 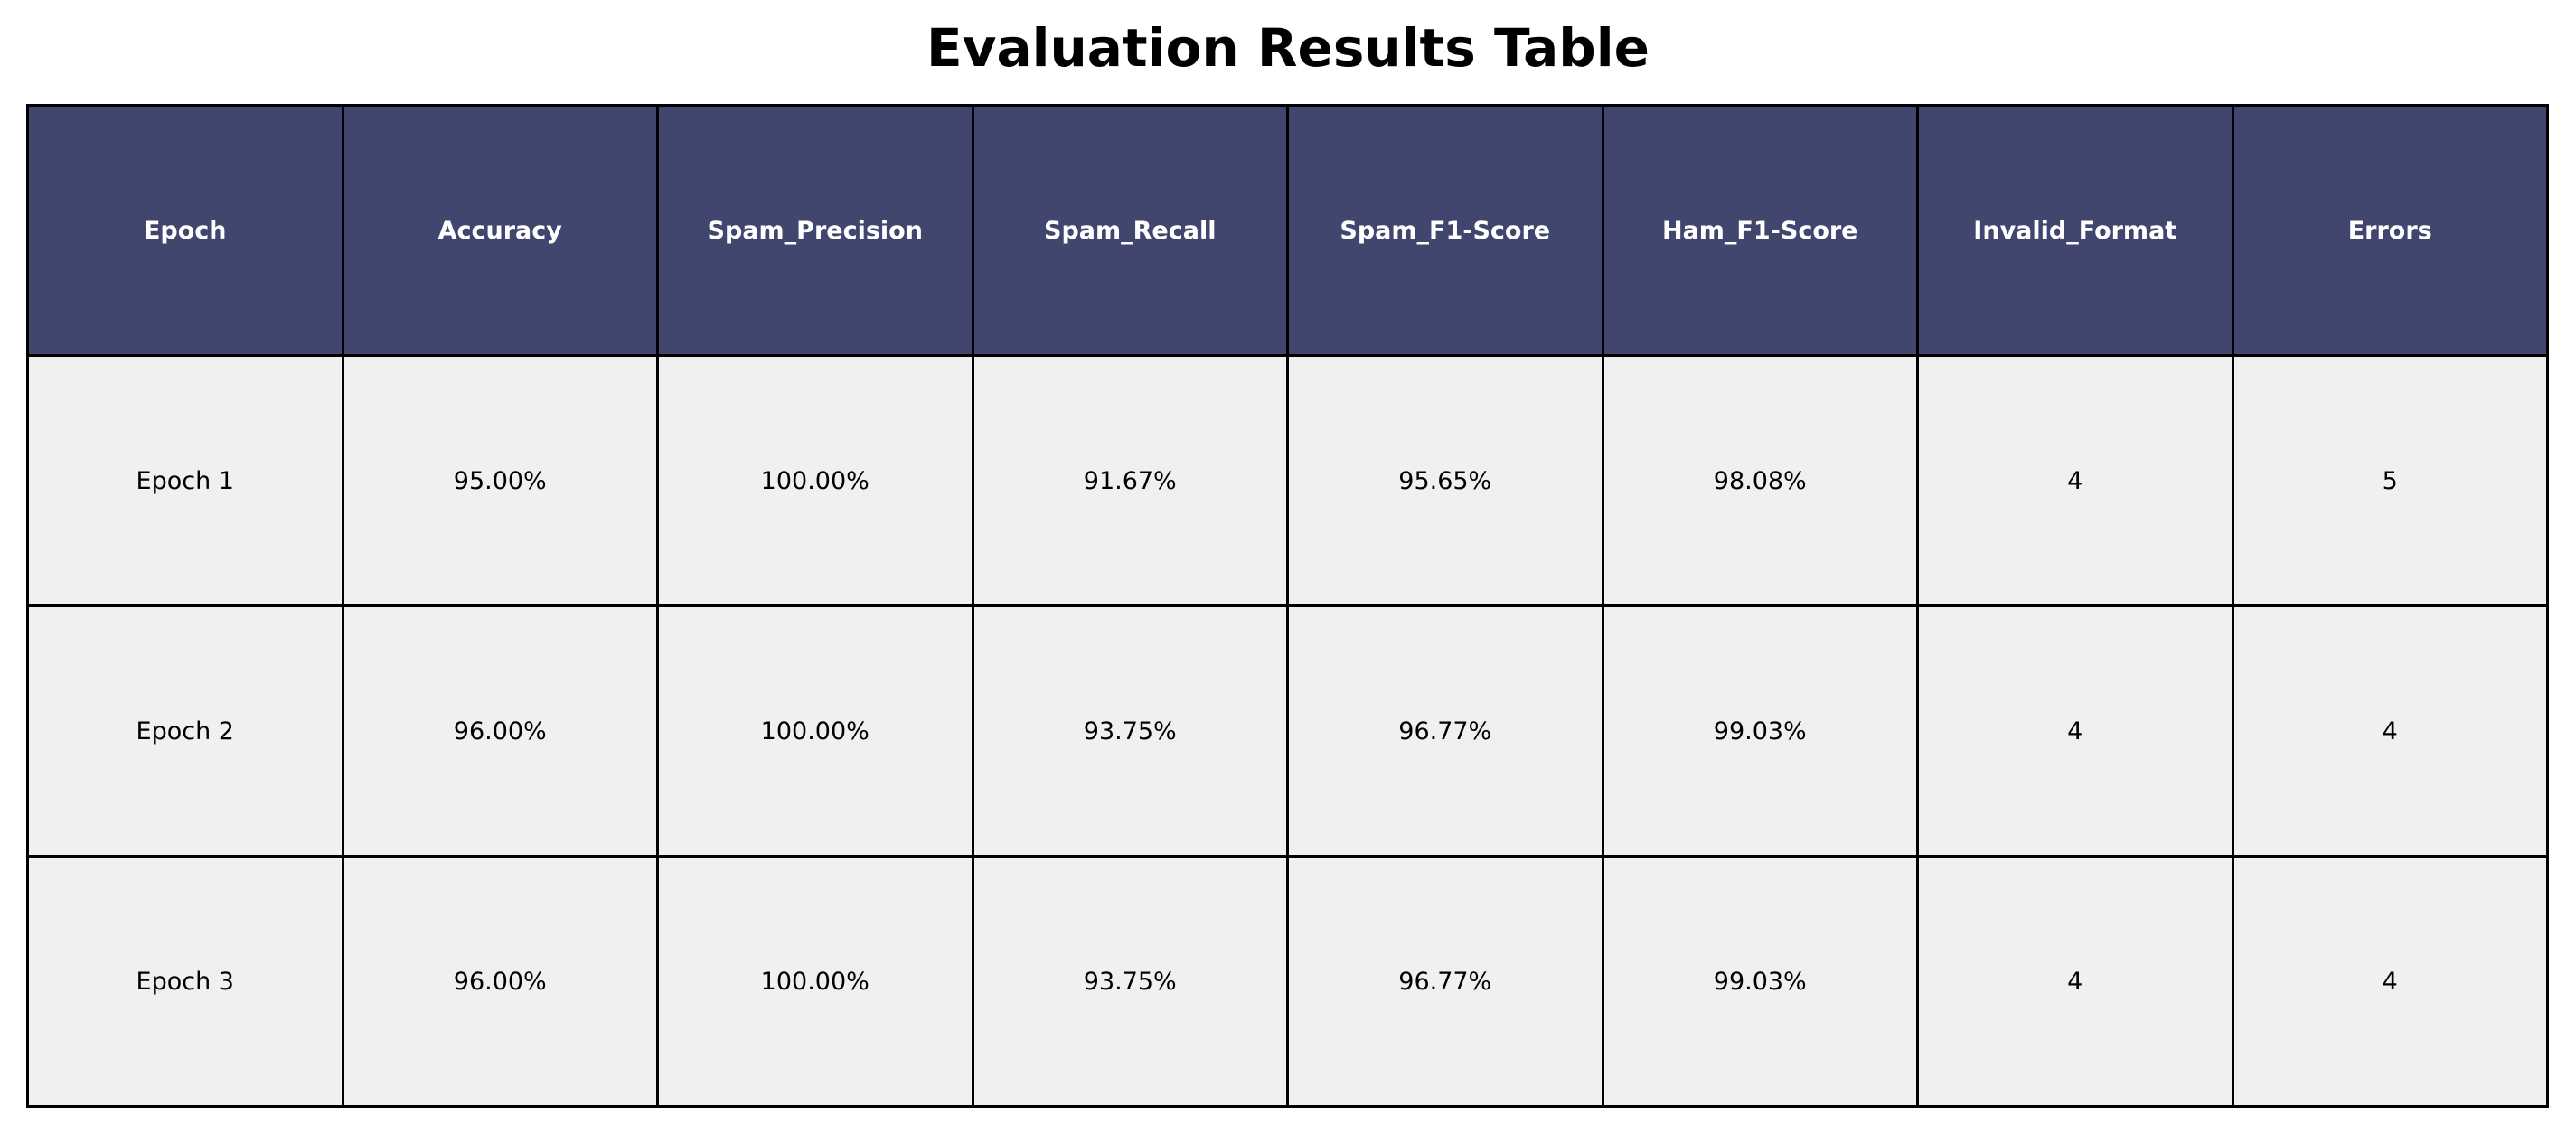 I want to click on header-errors: Errors, so click(x=2390, y=230).